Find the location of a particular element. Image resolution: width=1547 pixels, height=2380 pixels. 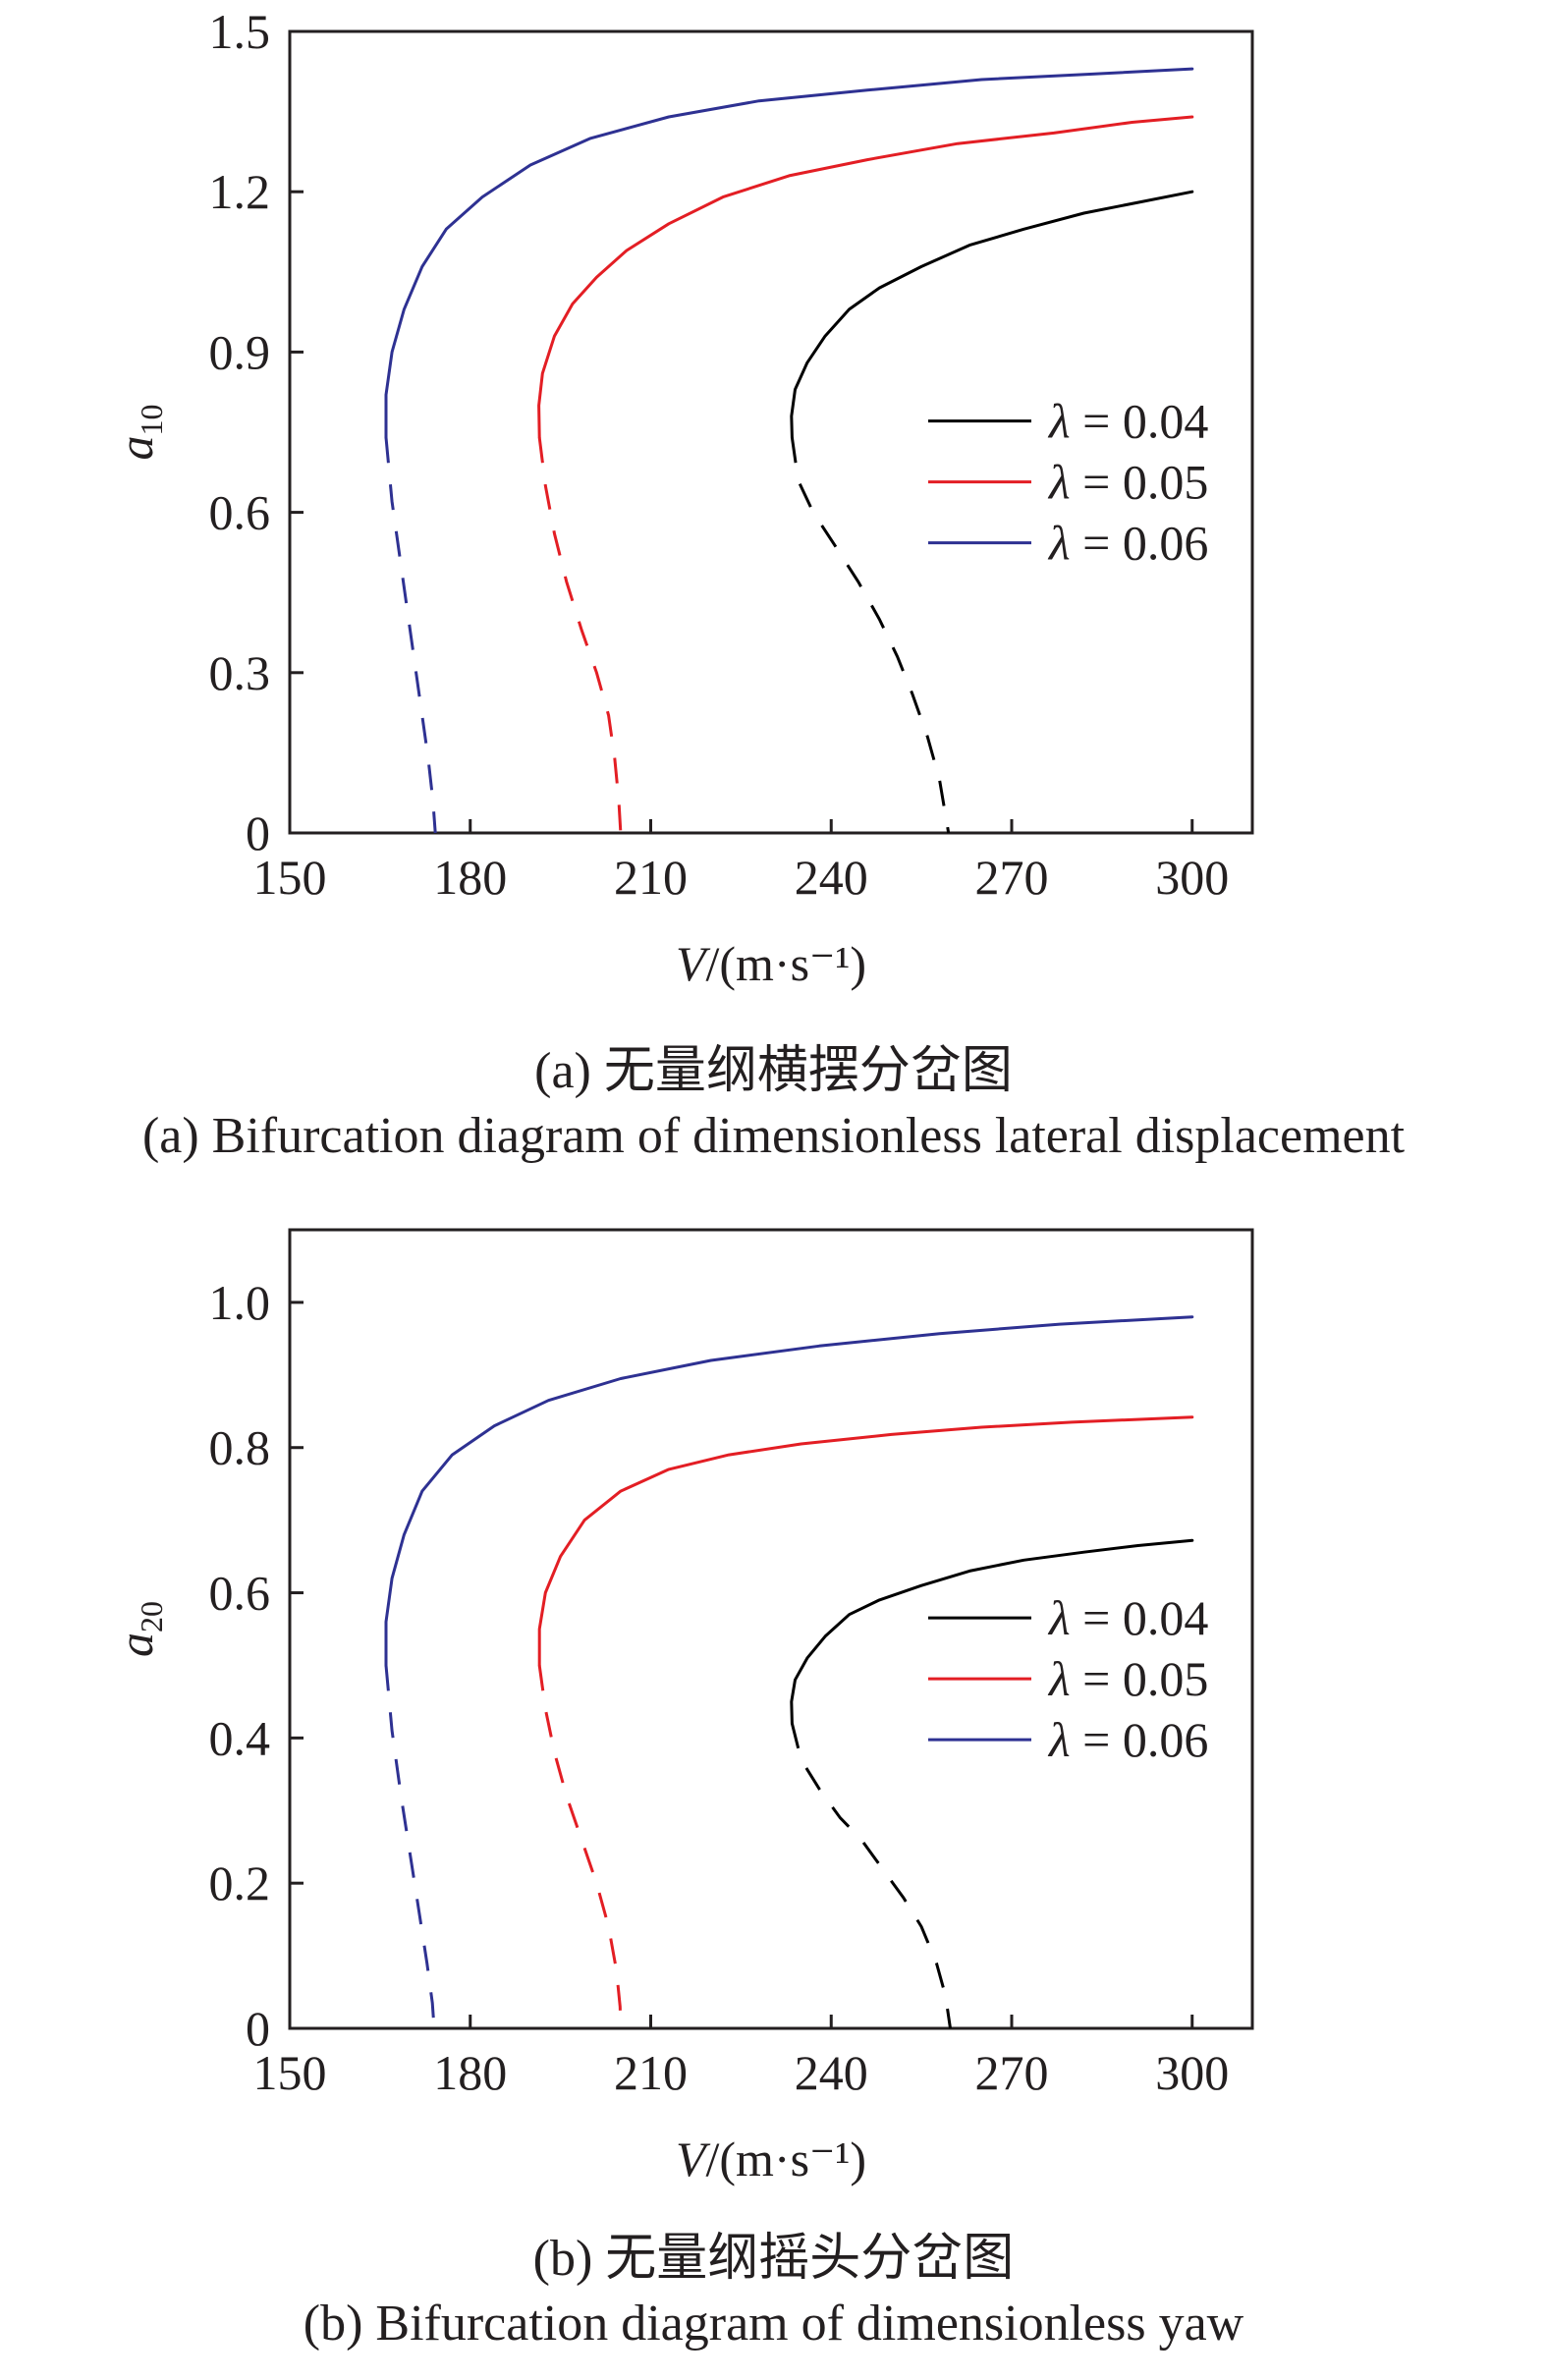

y-axis-label: a10 is located at coordinates (138, 433).